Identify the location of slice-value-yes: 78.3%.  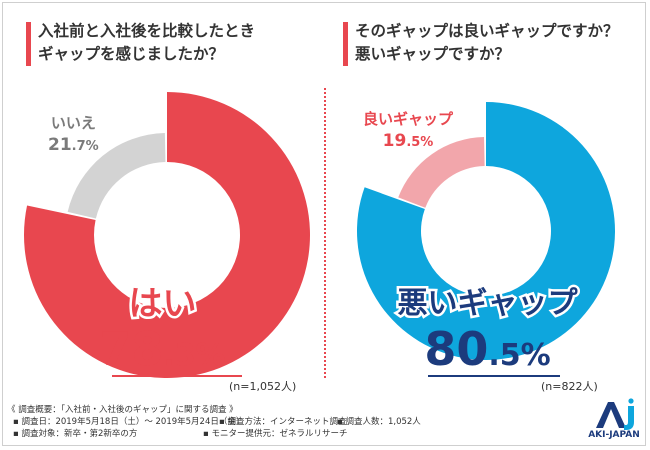
(162, 349).